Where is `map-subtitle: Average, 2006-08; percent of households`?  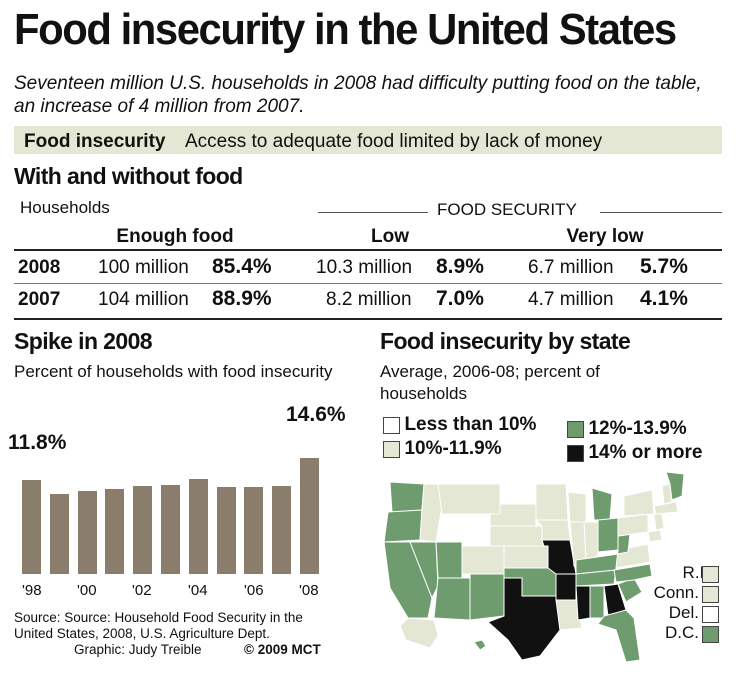
map-subtitle: Average, 2006-08; percent of households is located at coordinates (490, 382).